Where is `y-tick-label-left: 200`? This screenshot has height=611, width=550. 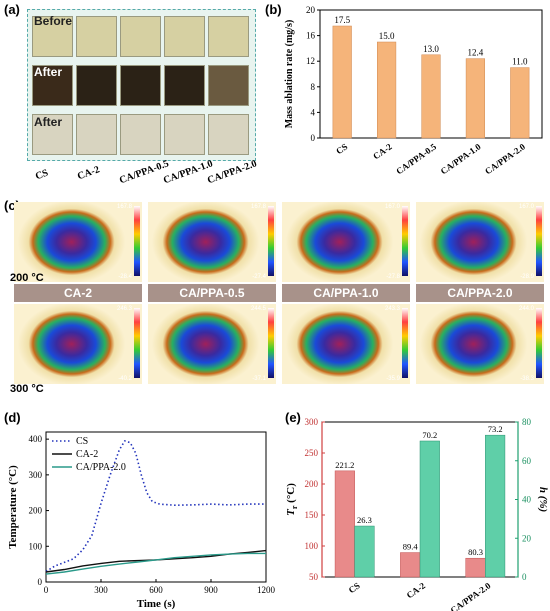
y-tick-label-left: 200 is located at coordinates (312, 484).